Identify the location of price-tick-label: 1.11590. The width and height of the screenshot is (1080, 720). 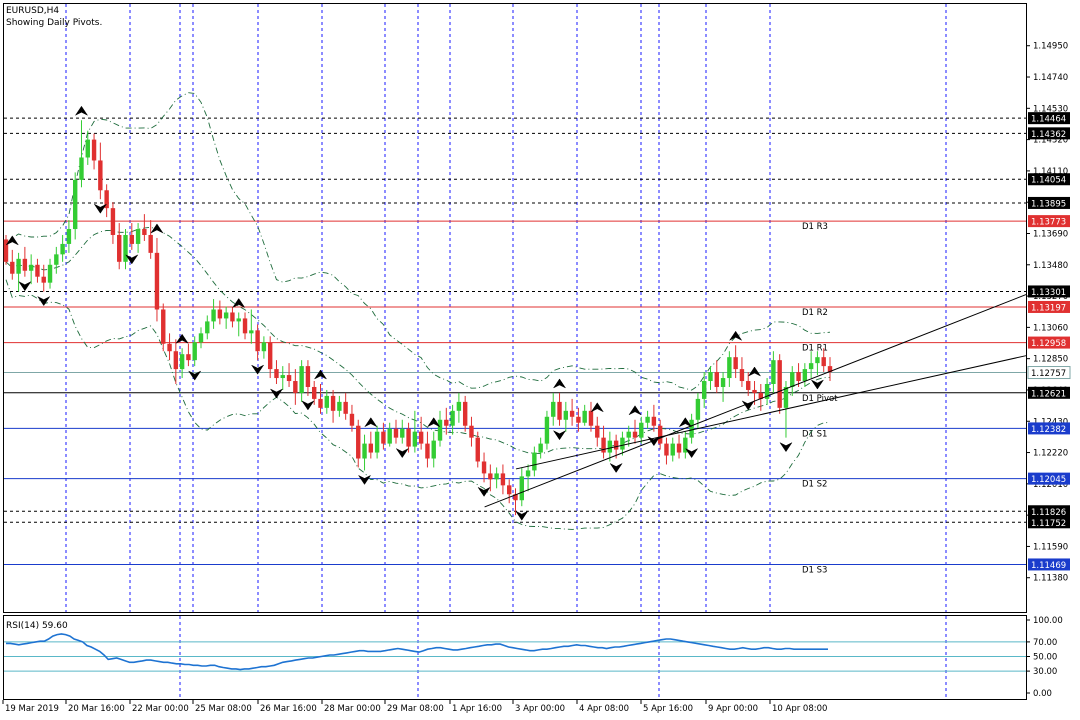
(1050, 547).